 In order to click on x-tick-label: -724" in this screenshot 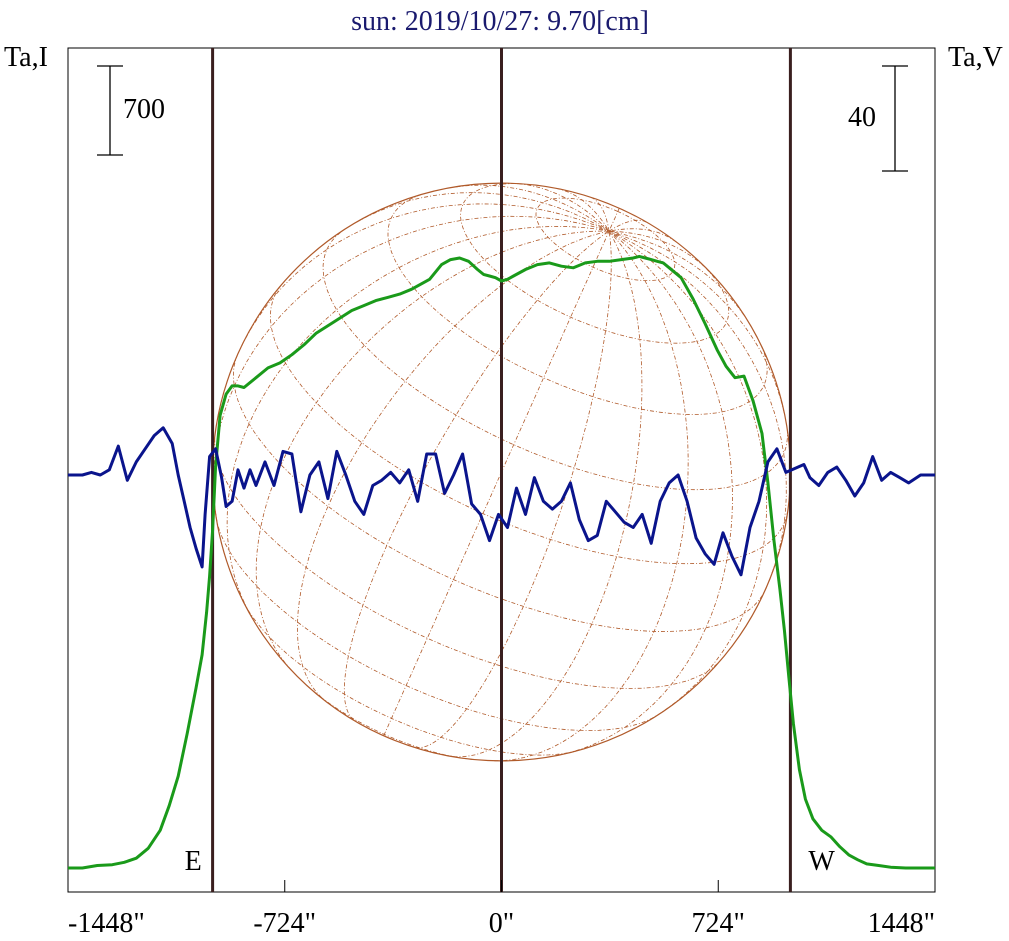, I will do `click(284, 923)`.